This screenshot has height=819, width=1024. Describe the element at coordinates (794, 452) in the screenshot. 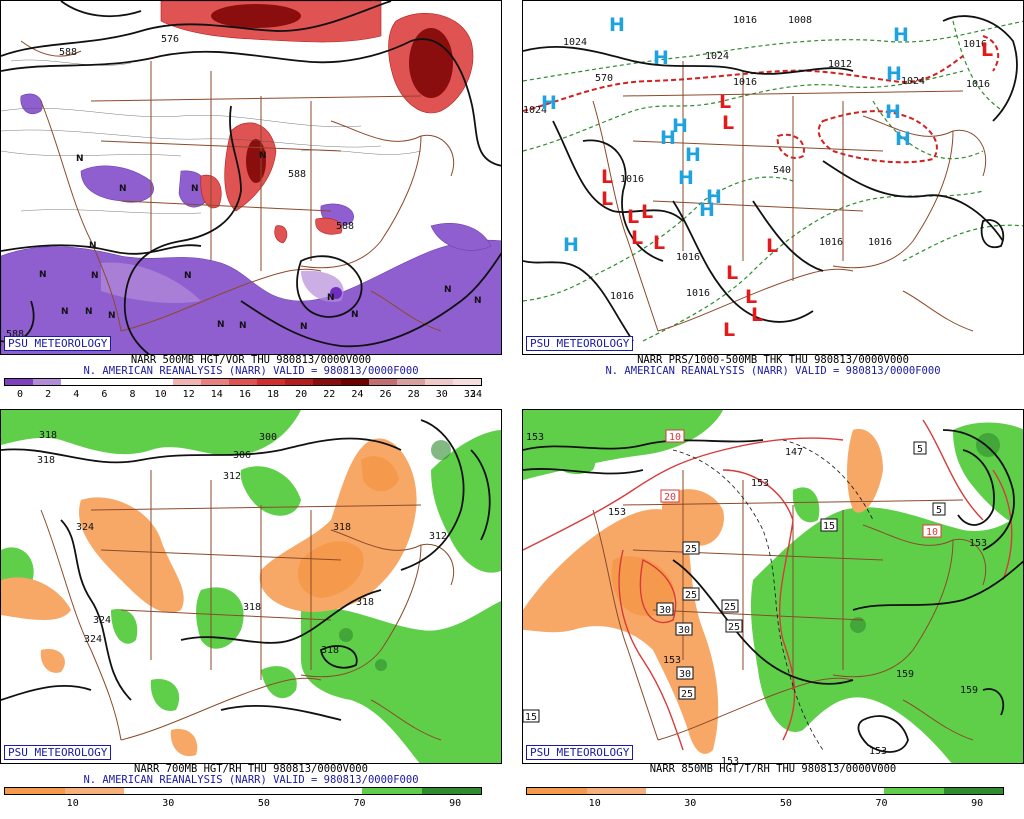

I see `contour-label: 147` at that location.